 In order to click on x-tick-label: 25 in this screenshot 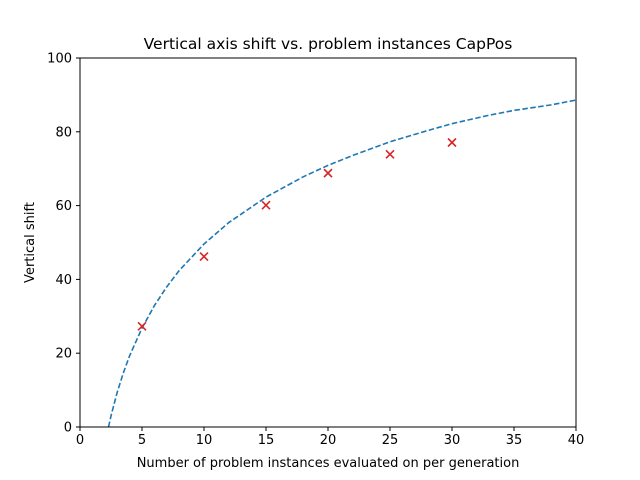, I will do `click(390, 440)`.